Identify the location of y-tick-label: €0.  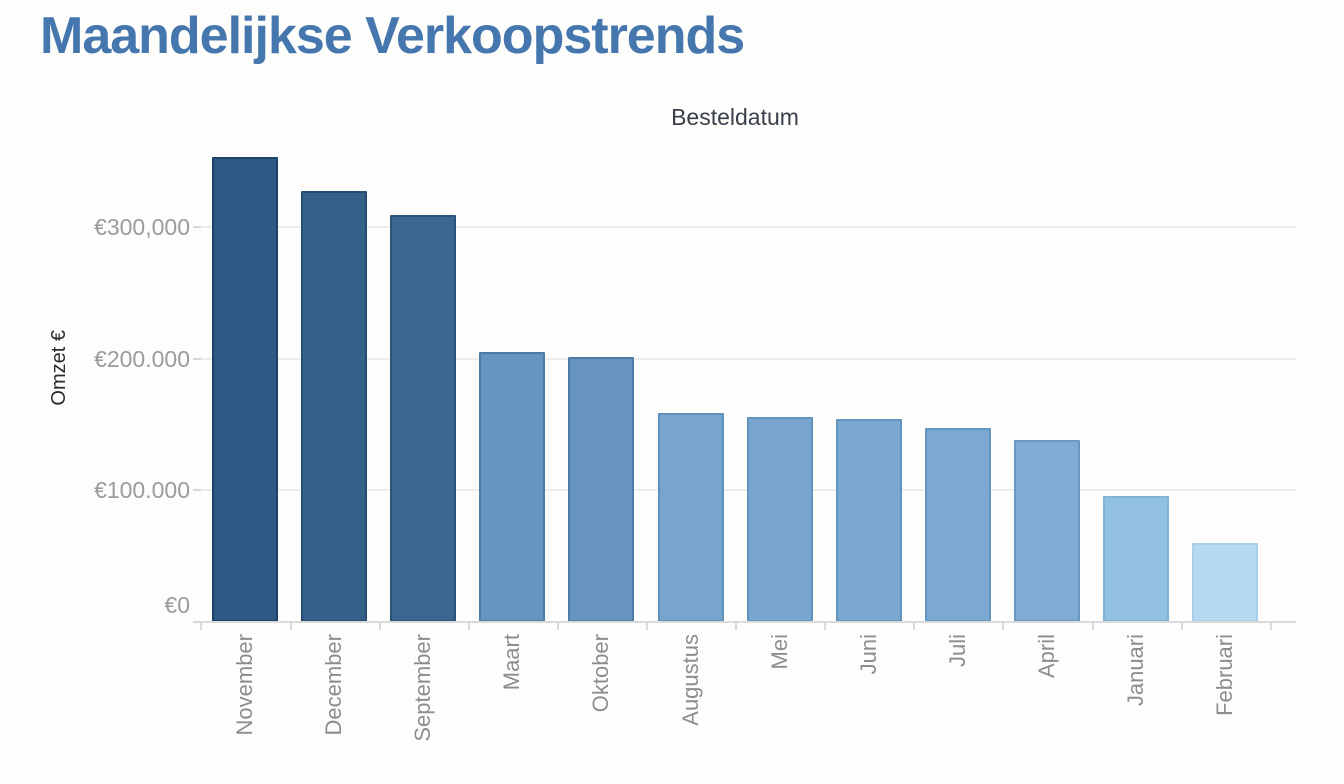
(177, 605).